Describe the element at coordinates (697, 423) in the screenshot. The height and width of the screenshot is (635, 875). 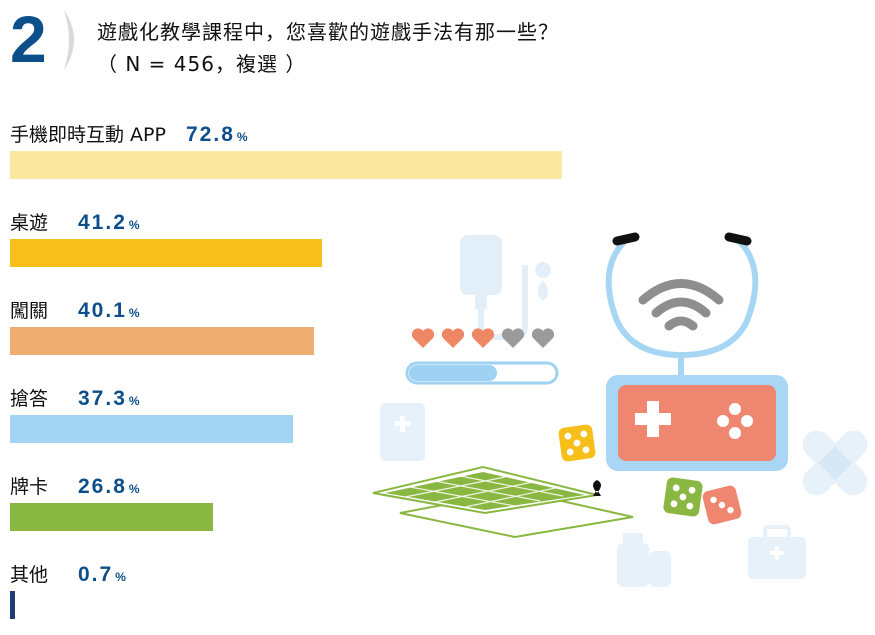
I see `game-controller-icon` at that location.